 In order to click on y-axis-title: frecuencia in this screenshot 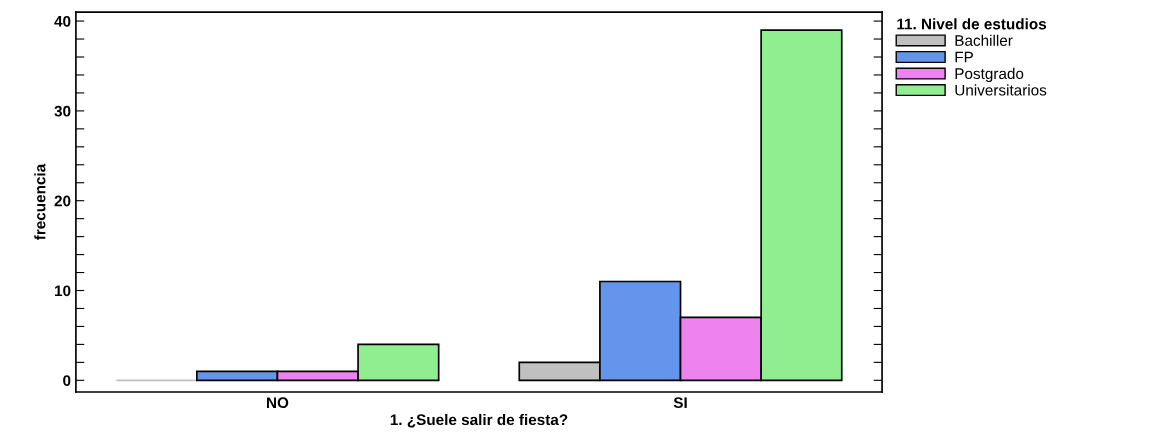, I will do `click(40, 201)`.